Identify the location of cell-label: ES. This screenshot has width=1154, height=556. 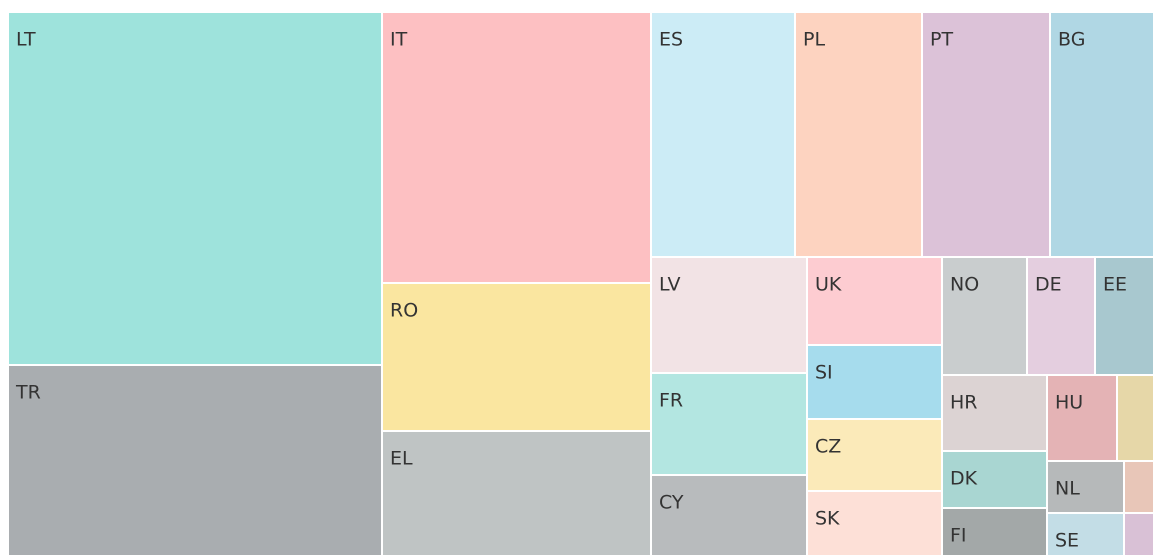
(671, 40).